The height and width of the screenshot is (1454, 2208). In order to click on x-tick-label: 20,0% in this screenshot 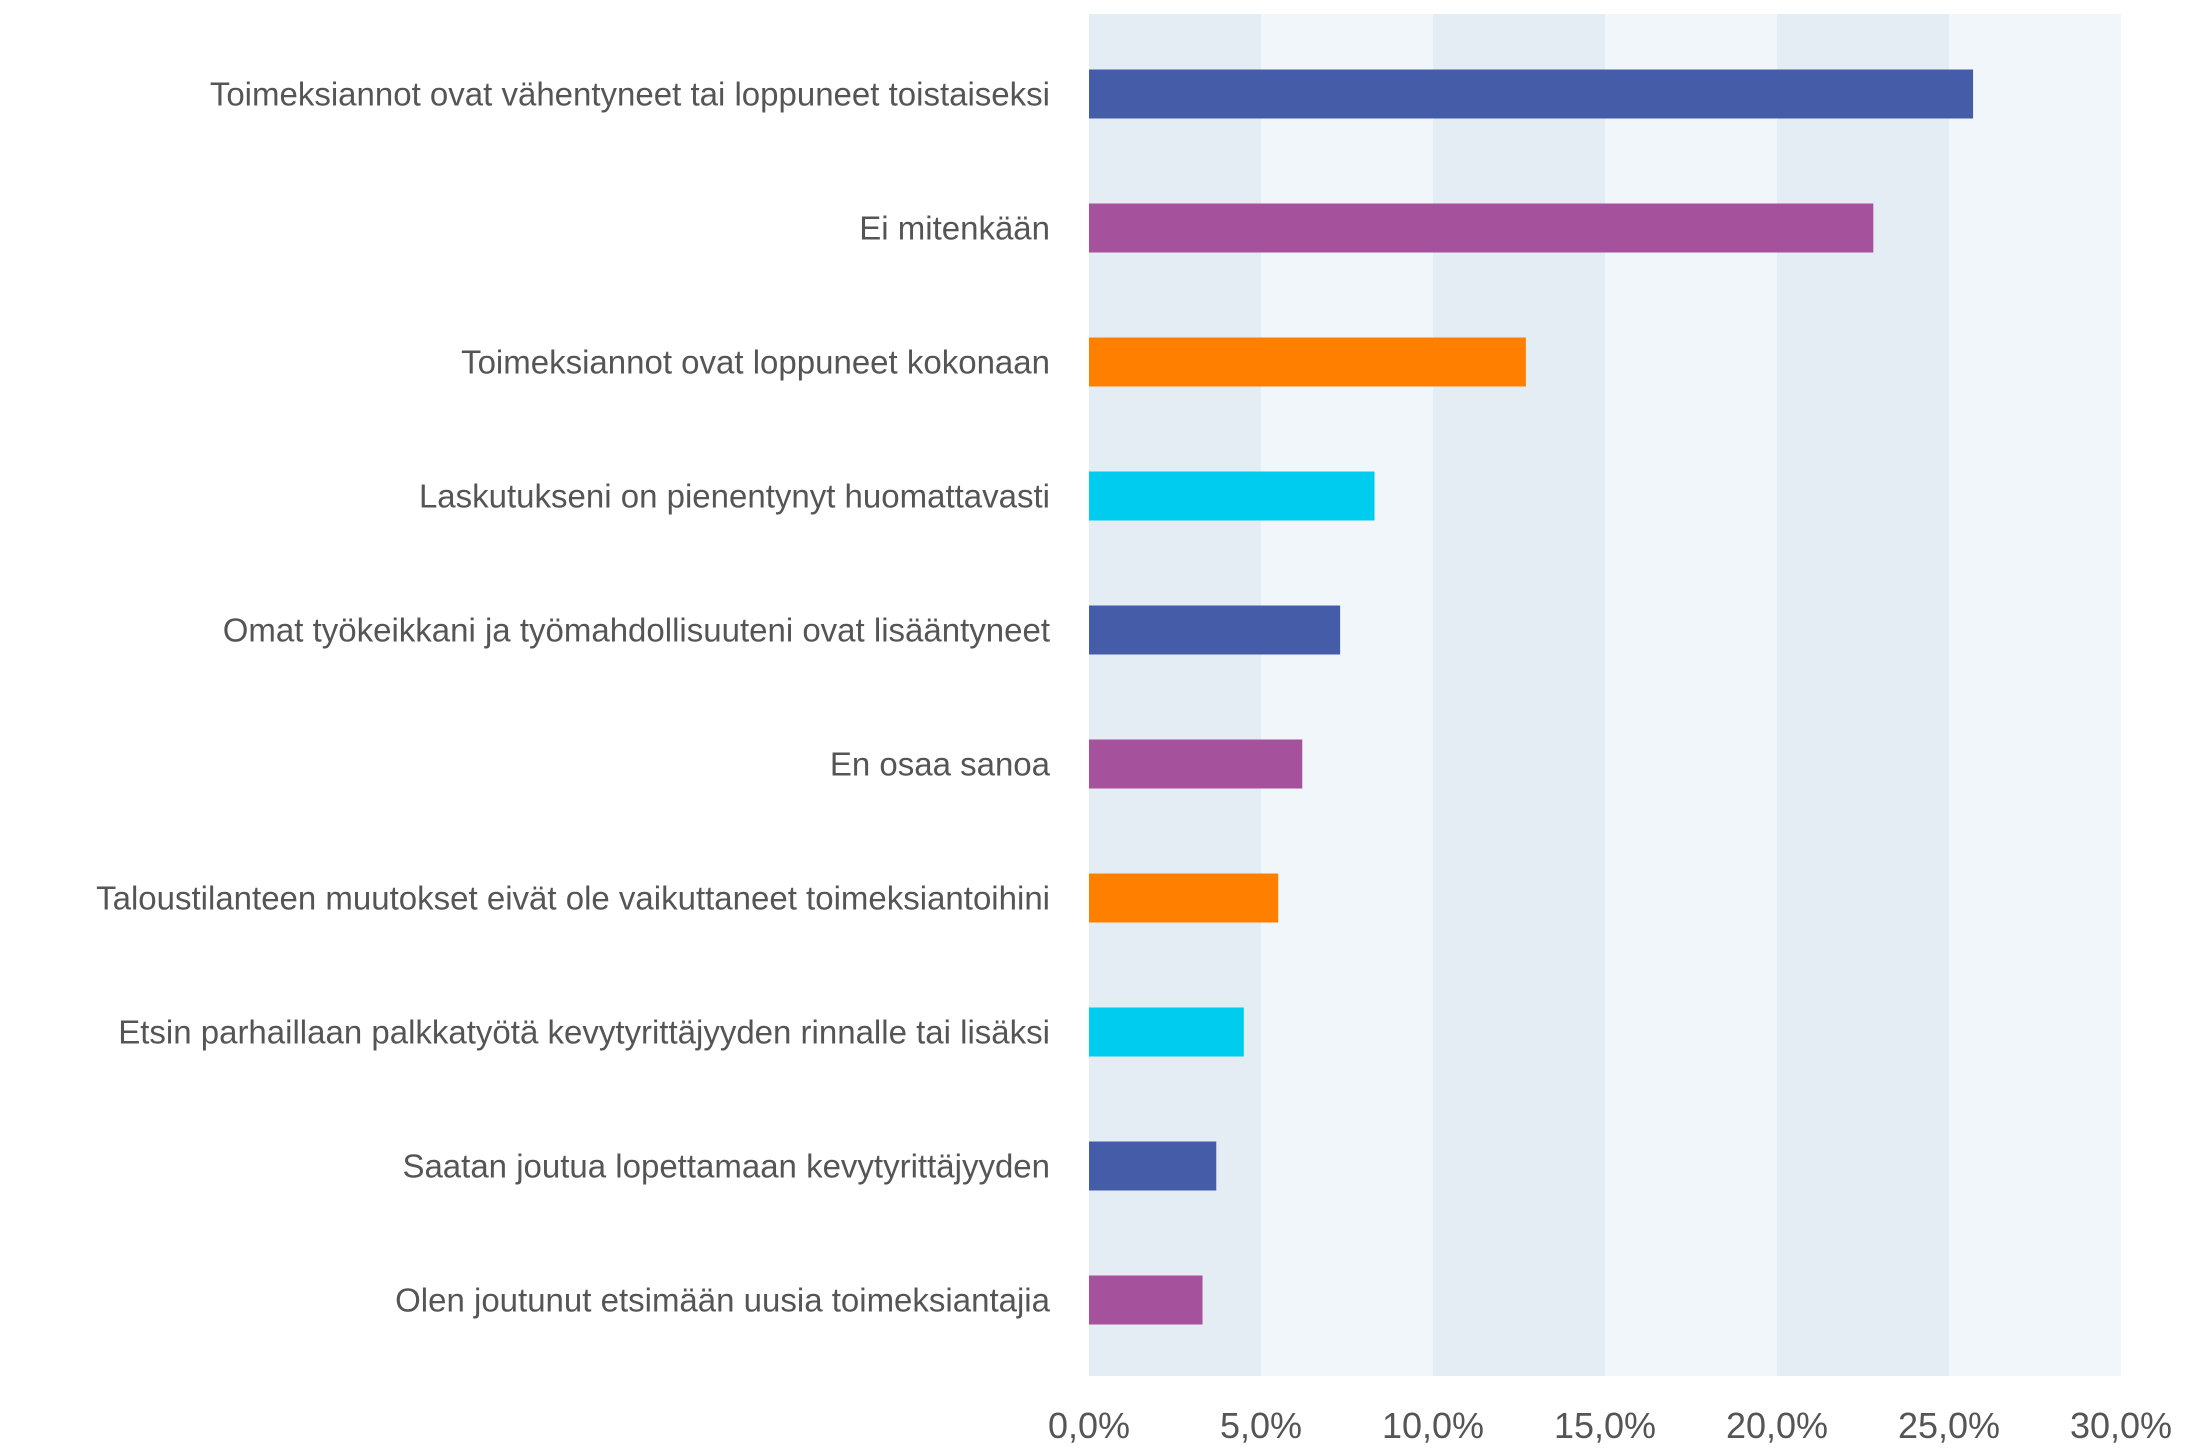, I will do `click(1777, 1425)`.